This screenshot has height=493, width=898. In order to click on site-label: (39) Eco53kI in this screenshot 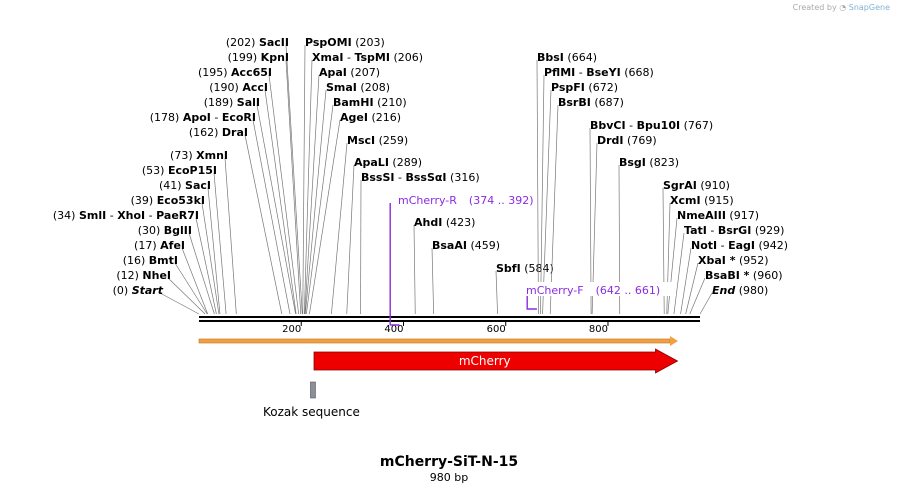, I will do `click(168, 200)`.